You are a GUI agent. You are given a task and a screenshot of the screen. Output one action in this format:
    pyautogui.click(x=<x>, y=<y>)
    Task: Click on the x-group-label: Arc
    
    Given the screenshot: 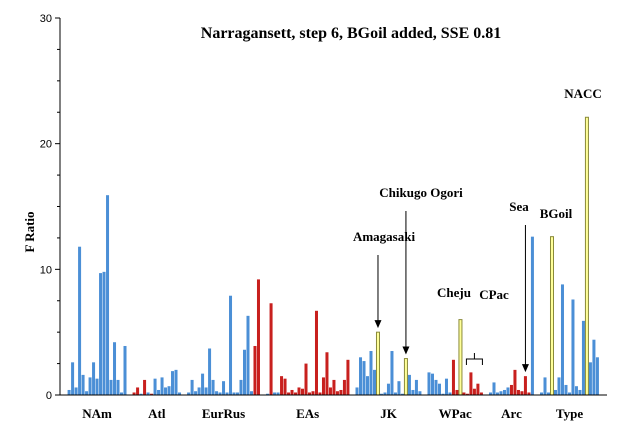 What is the action you would take?
    pyautogui.click(x=511, y=413)
    